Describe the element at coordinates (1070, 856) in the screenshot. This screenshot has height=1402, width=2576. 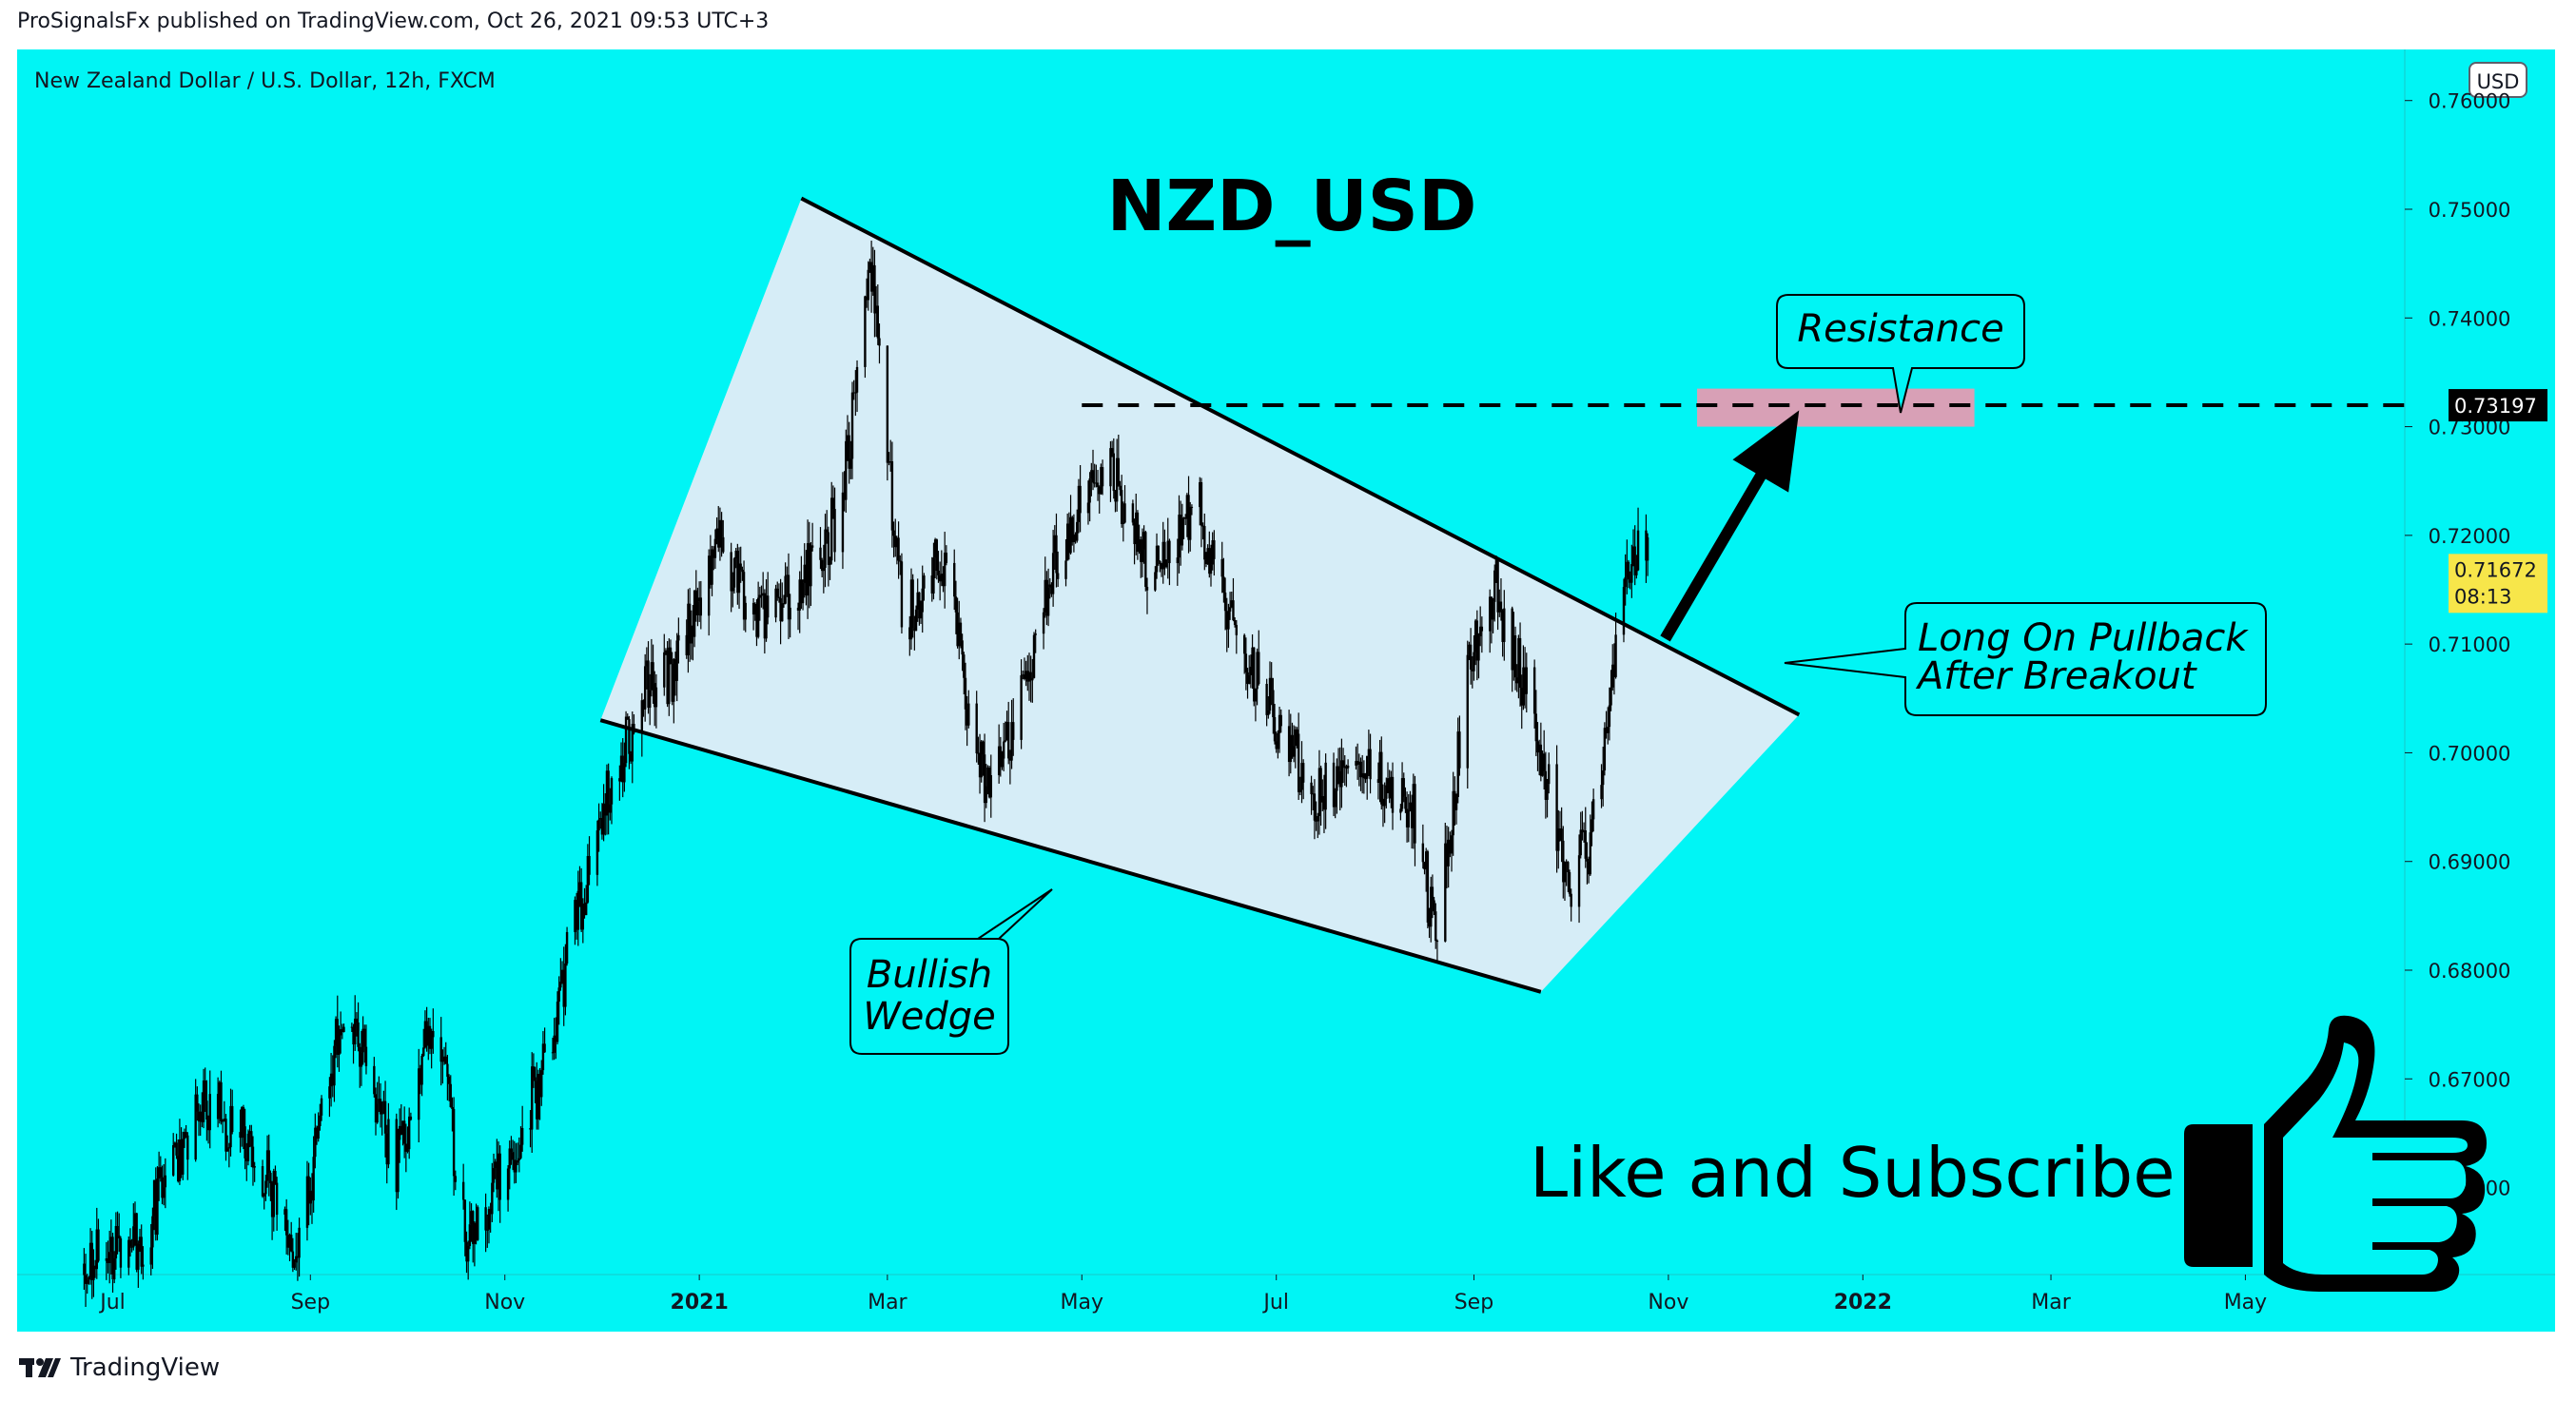
I see `wedge-lower-trendline` at that location.